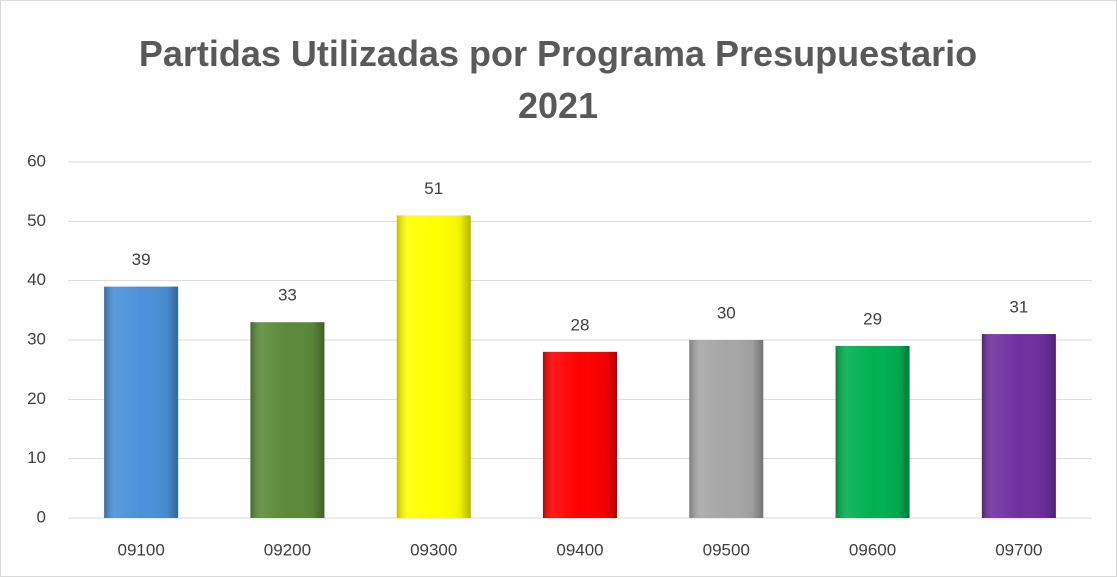 The height and width of the screenshot is (577, 1117). Describe the element at coordinates (726, 549) in the screenshot. I see `x-tick-label: 09500` at that location.